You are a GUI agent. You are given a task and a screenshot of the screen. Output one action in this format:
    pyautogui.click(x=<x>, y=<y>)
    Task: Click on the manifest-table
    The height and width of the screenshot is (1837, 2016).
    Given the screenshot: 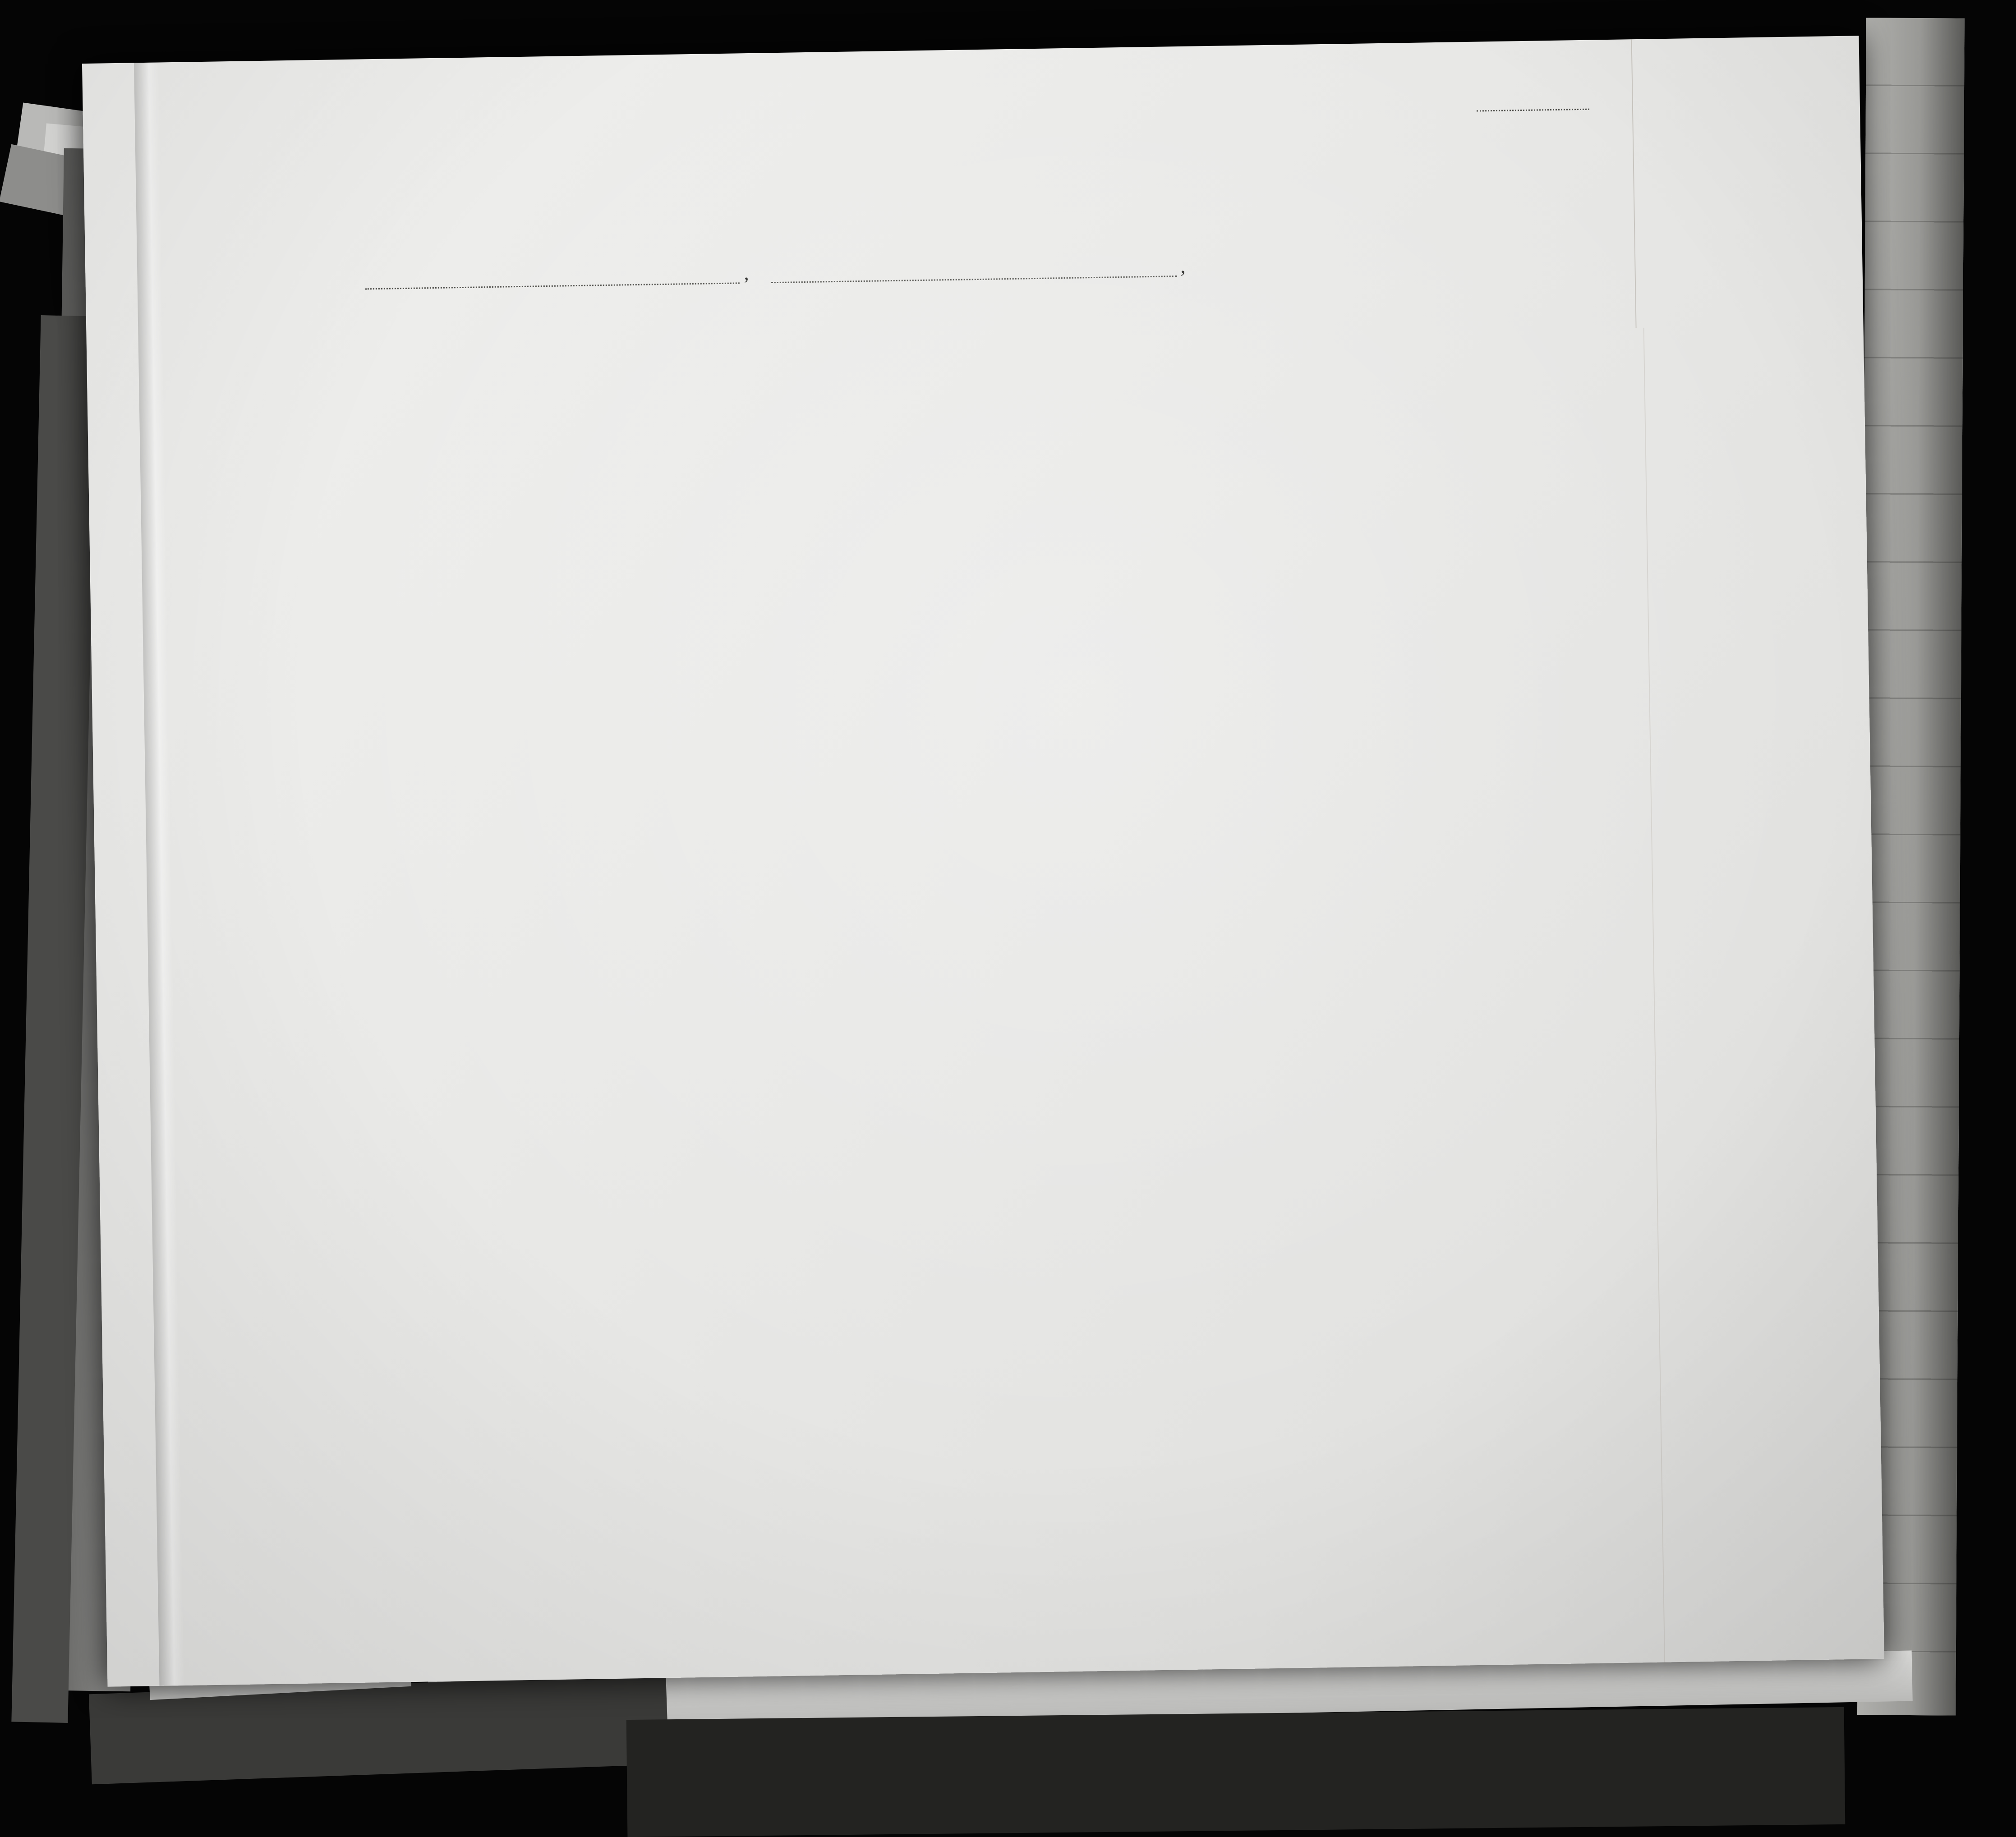 What is the action you would take?
    pyautogui.click(x=970, y=50)
    